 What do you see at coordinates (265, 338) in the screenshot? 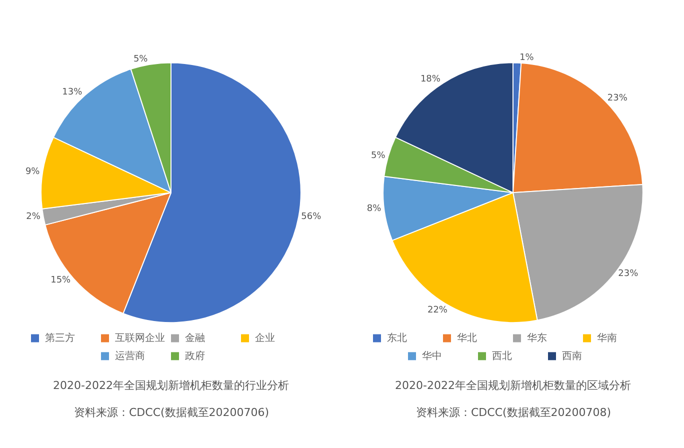
I see `legend-label: 企业` at bounding box center [265, 338].